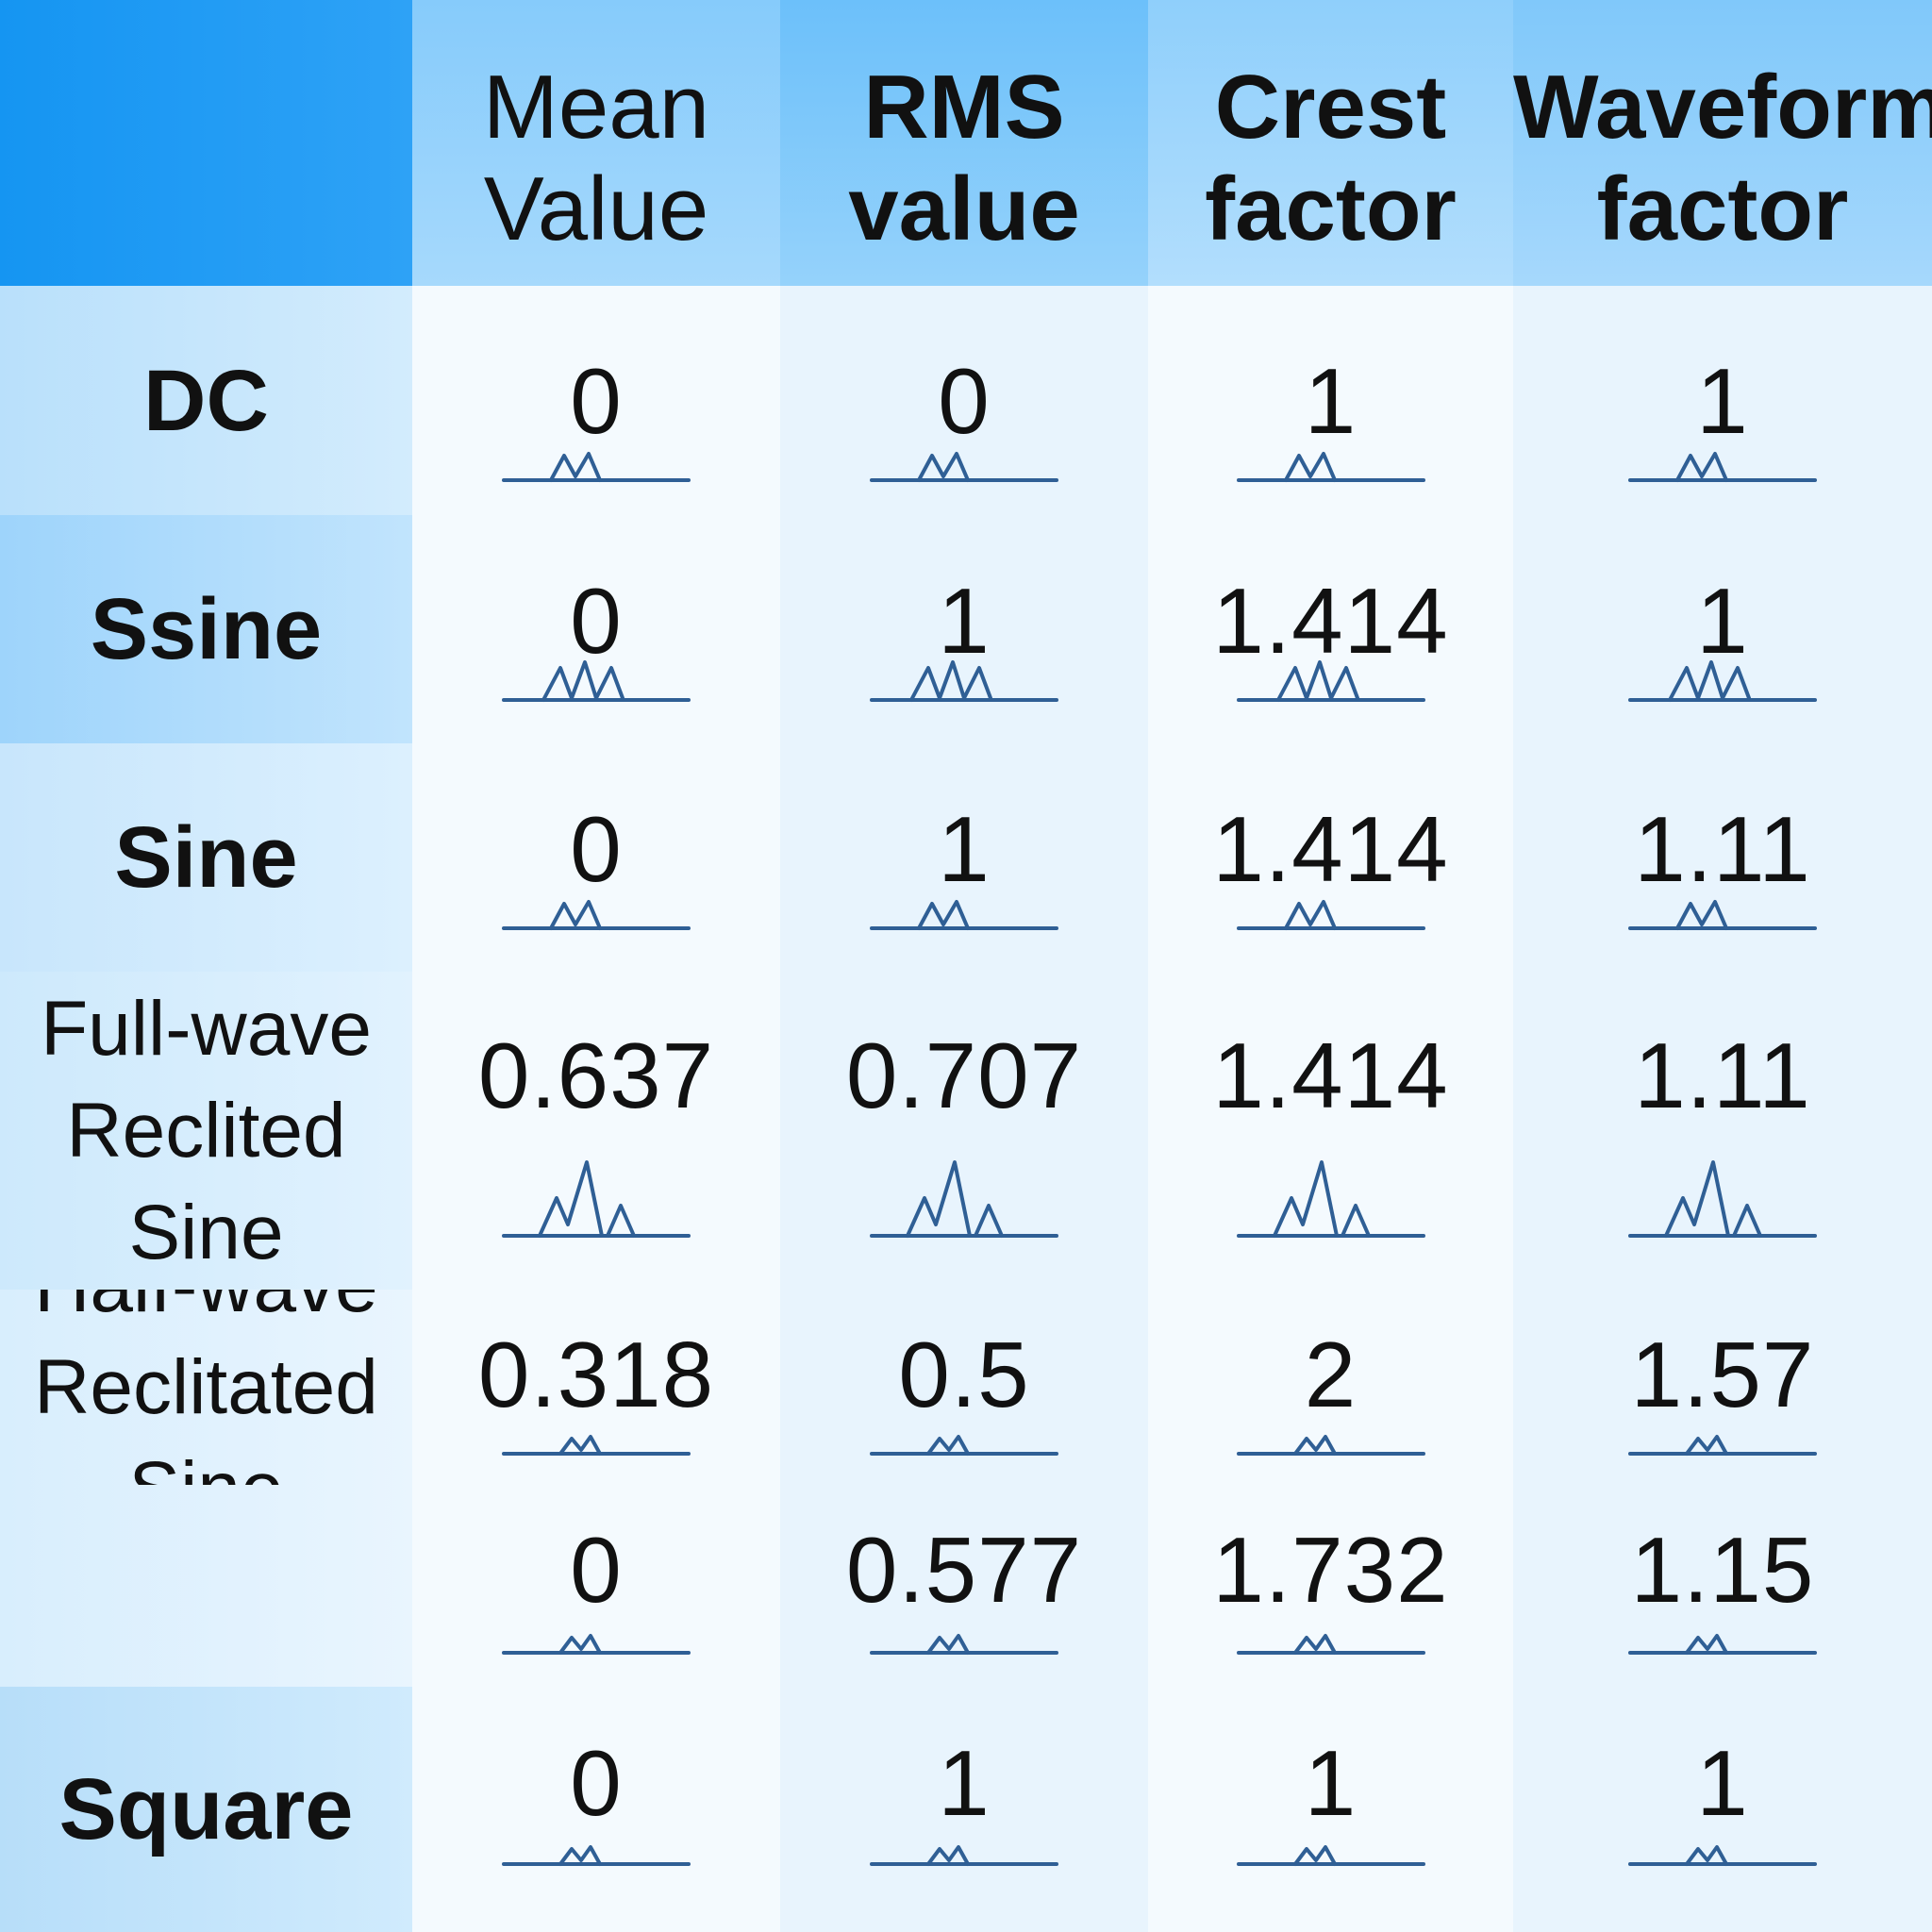 The width and height of the screenshot is (1932, 1932). I want to click on row-label-cell: DC, so click(206, 401).